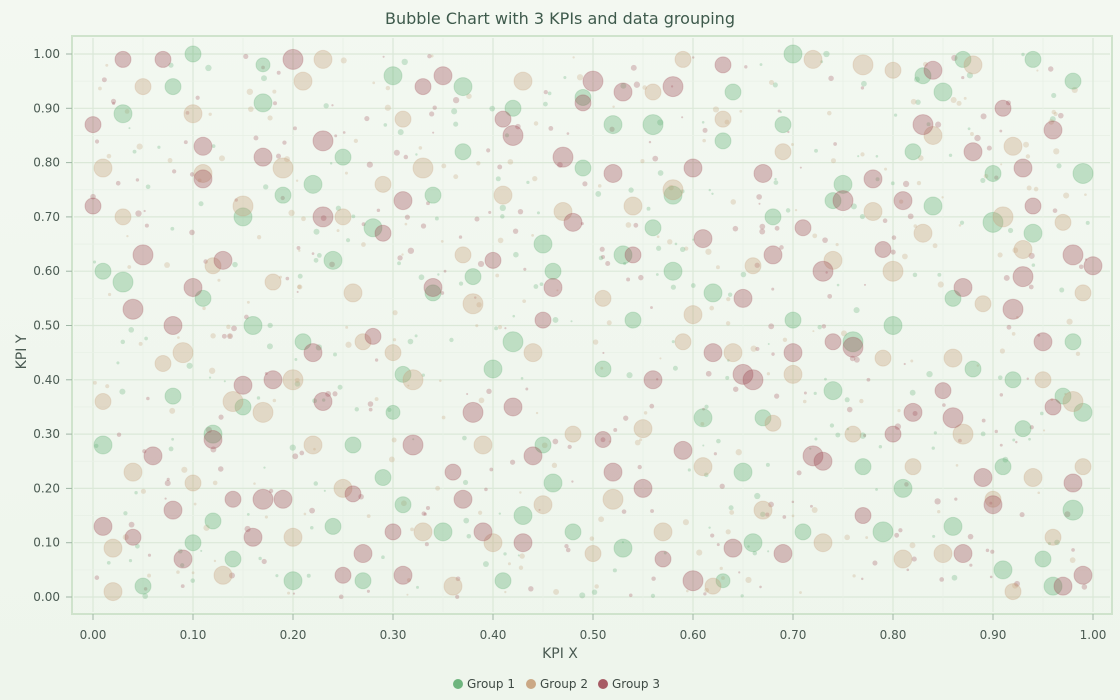 Image resolution: width=1120 pixels, height=700 pixels. What do you see at coordinates (557, 684) in the screenshot?
I see `legend-item-group-2: Group 2` at bounding box center [557, 684].